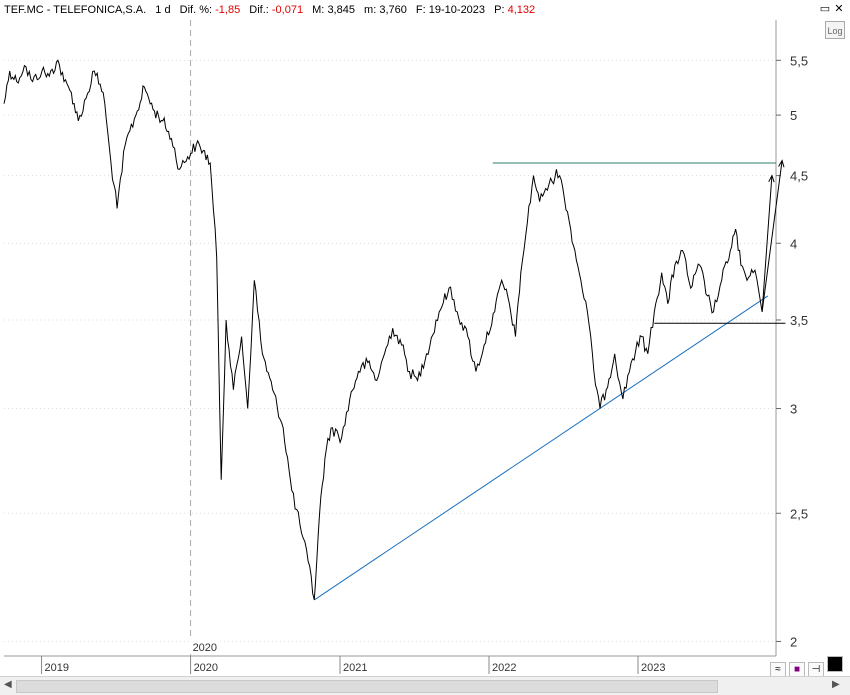  What do you see at coordinates (836, 684) in the screenshot?
I see `scroll-right-icon: ▶` at bounding box center [836, 684].